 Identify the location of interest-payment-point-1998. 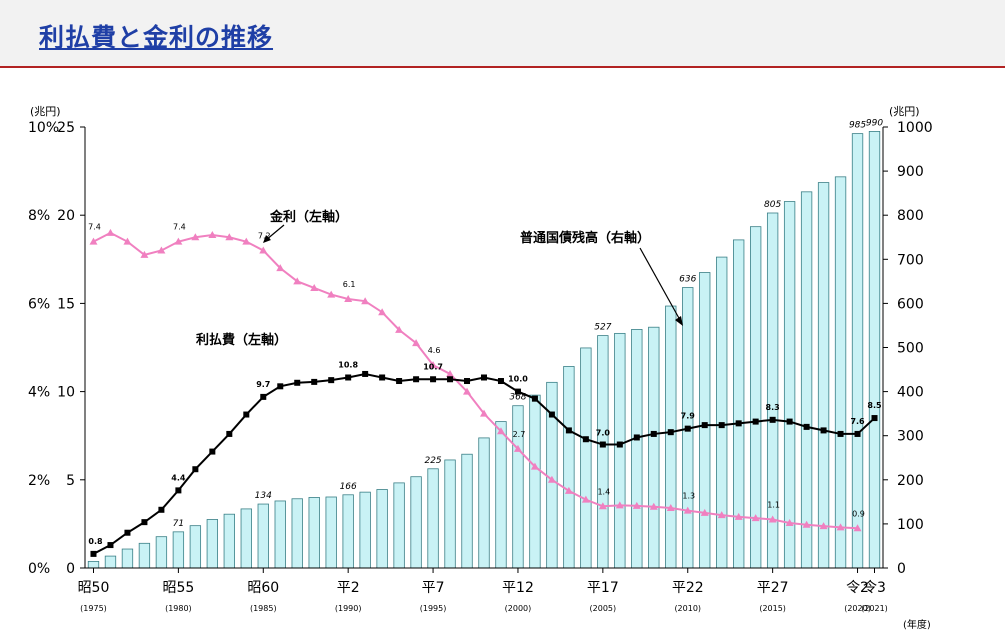
(484, 377).